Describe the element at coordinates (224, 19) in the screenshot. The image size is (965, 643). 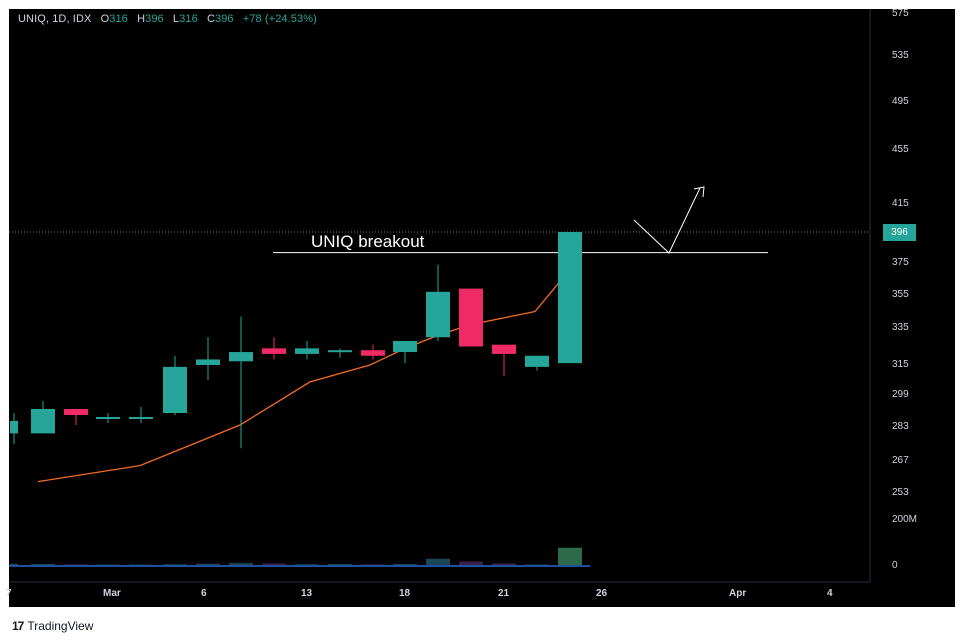
I see `close-value: 396` at that location.